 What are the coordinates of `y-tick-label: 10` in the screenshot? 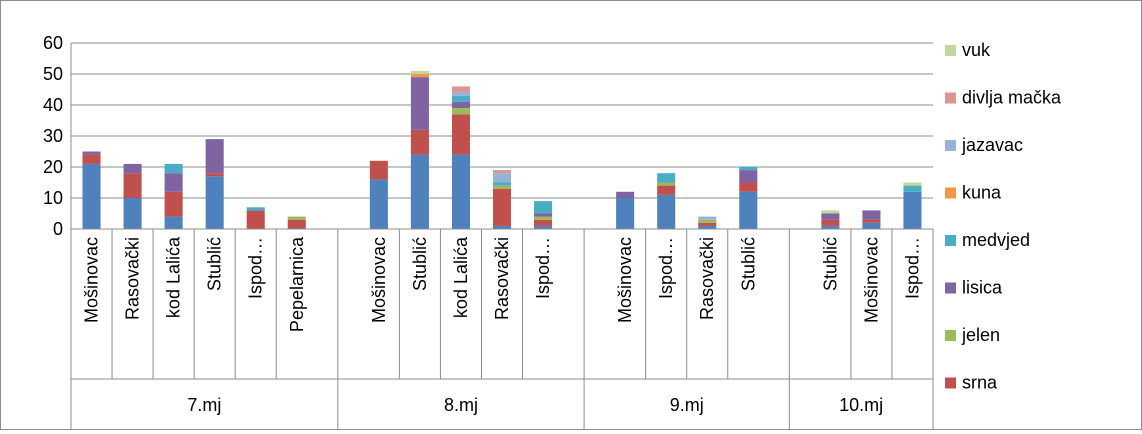 It's located at (53, 198).